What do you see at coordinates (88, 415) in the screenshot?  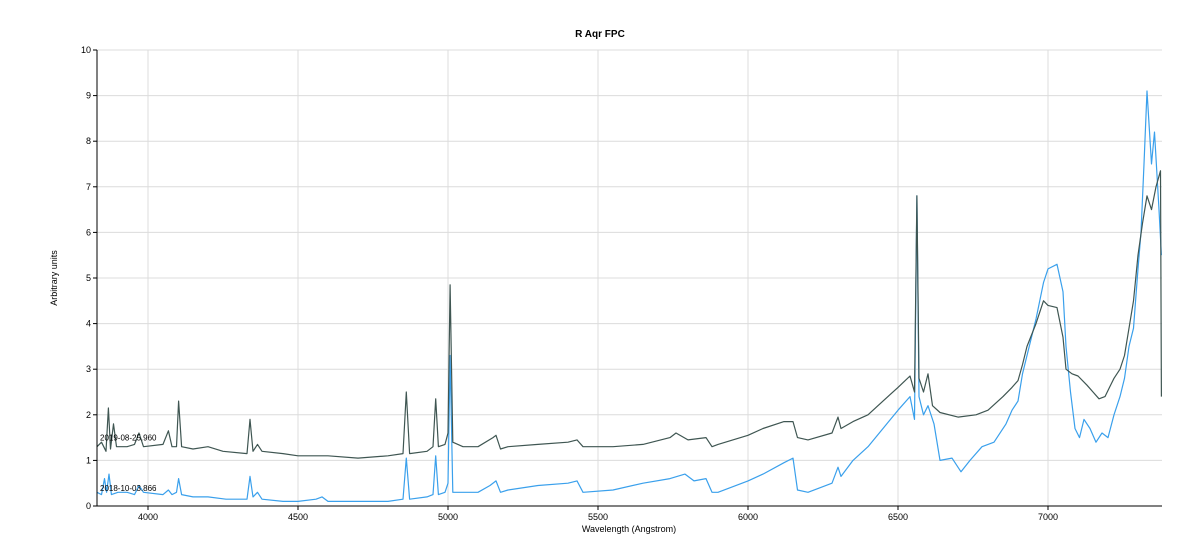 I see `y-tick-label: 2` at bounding box center [88, 415].